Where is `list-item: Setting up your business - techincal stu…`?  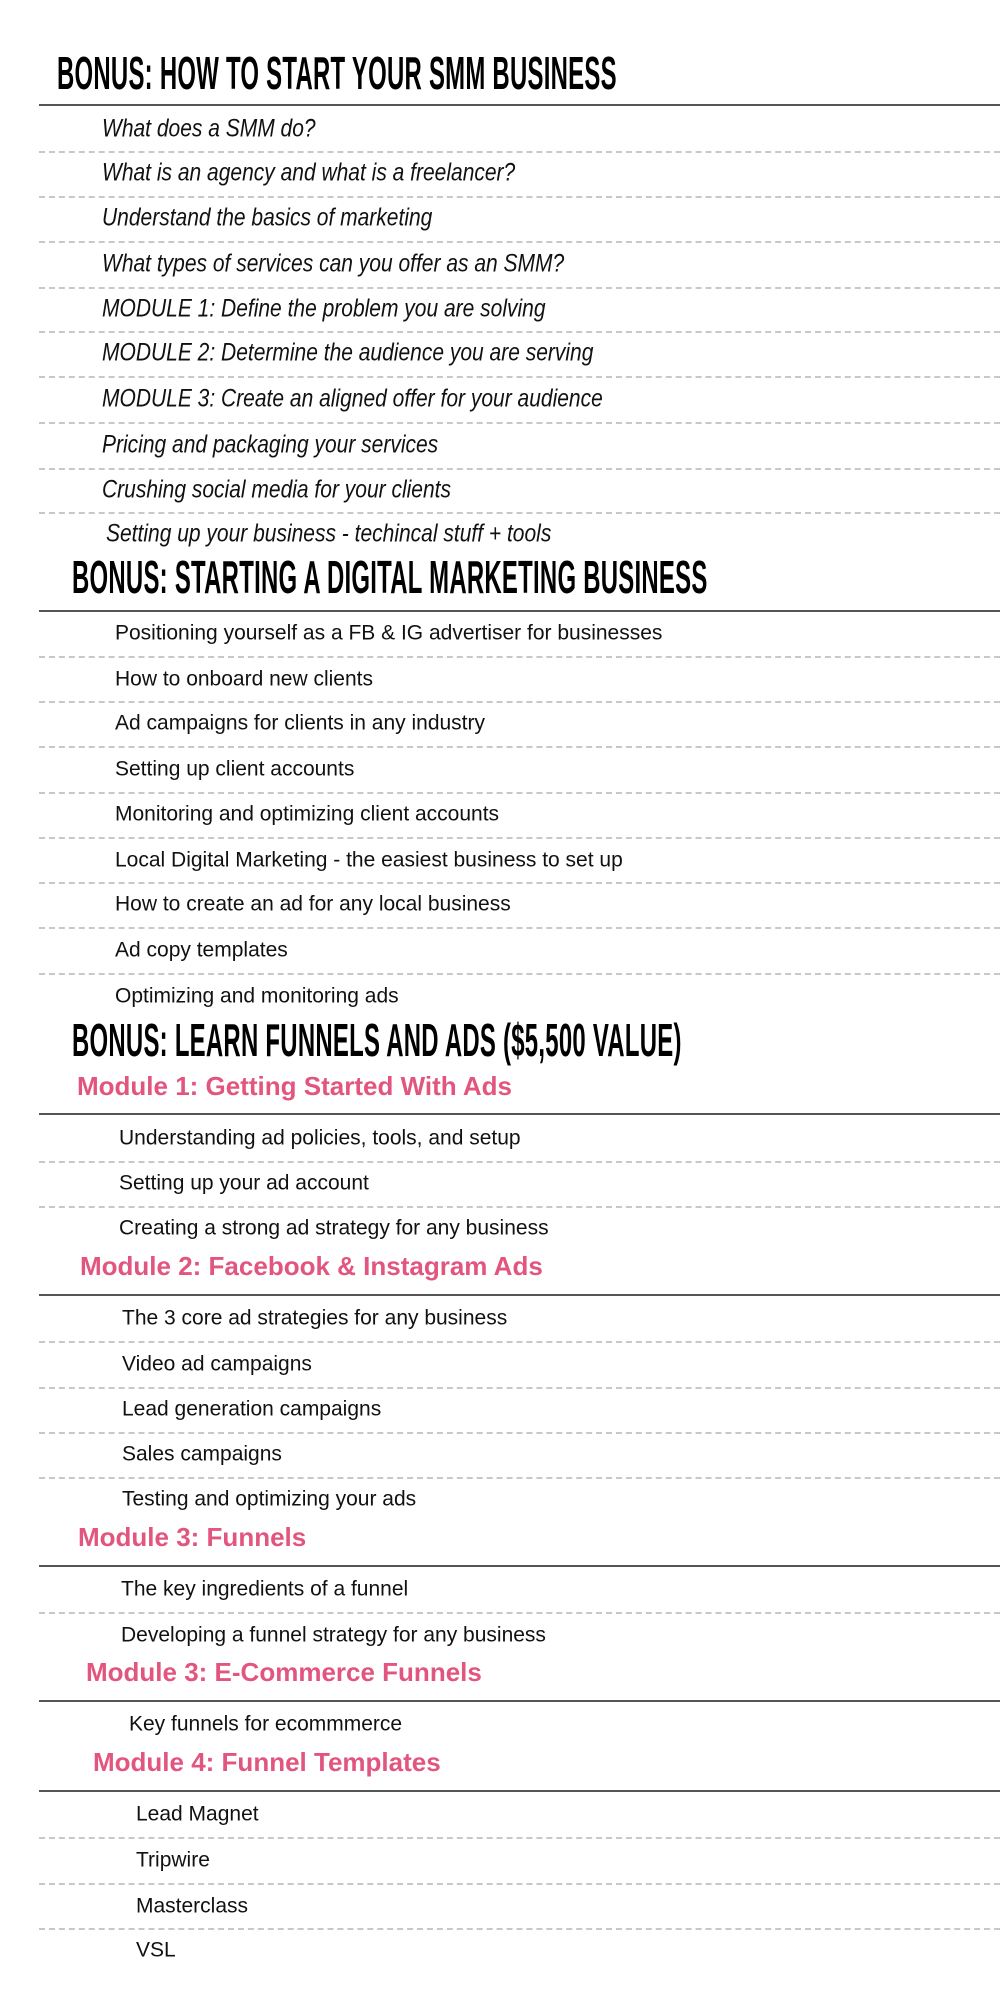
list-item: Setting up your business - techincal stu… is located at coordinates (329, 533).